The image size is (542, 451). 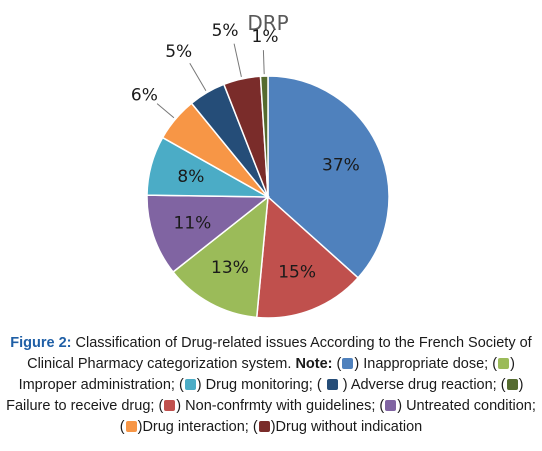 I want to click on figure-label: Figure 2:, so click(x=41, y=343).